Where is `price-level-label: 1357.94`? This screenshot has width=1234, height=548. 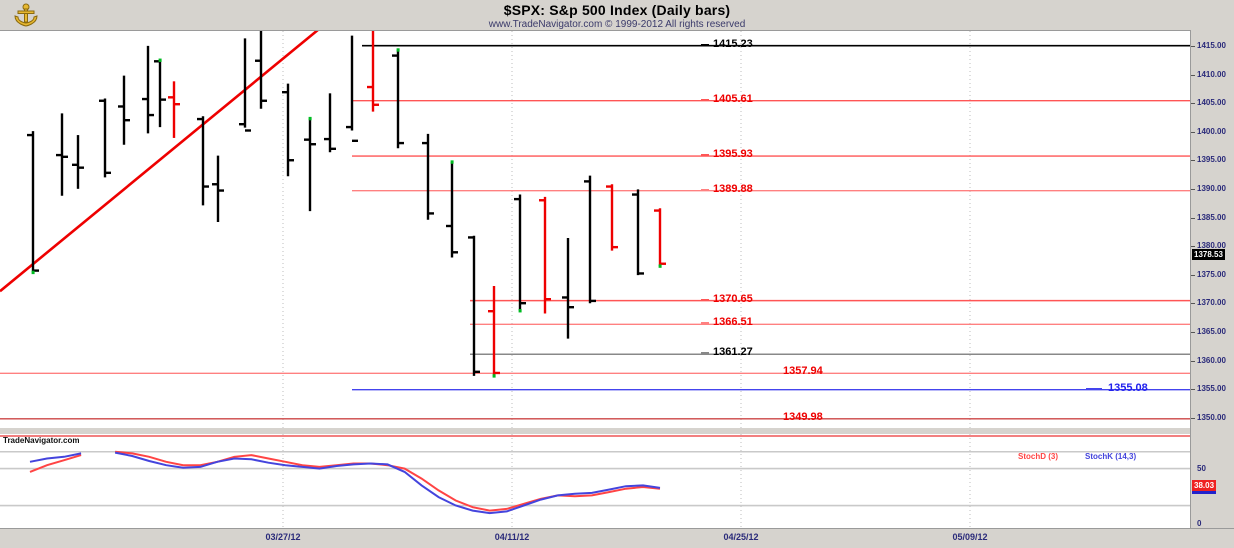
price-level-label: 1357.94 is located at coordinates (803, 371).